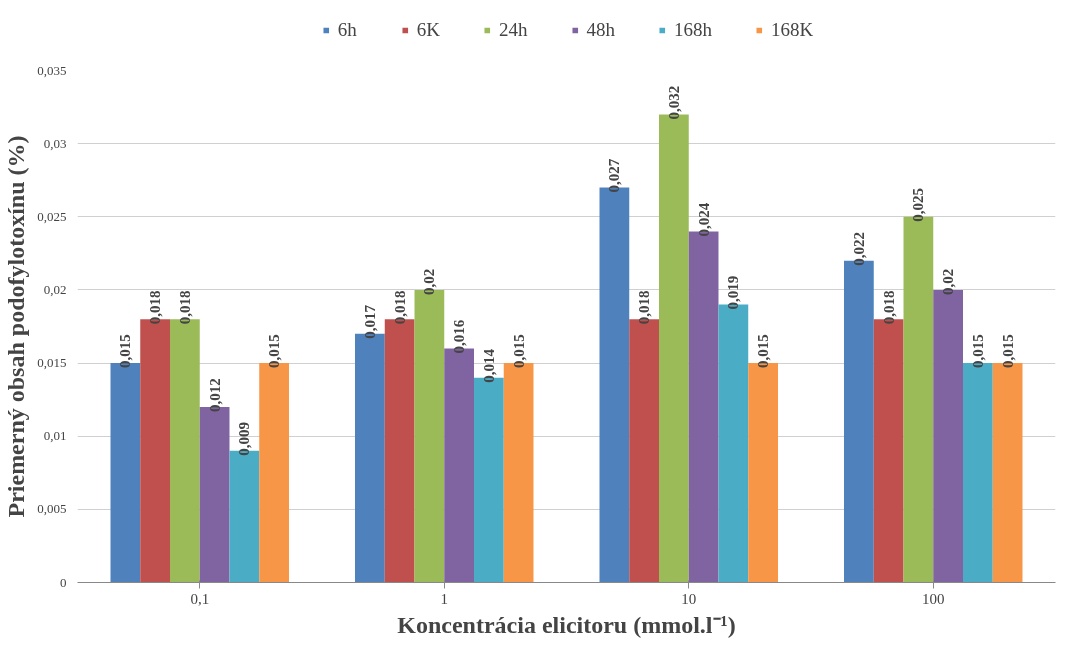 This screenshot has height=658, width=1068. I want to click on x-tick-label: 100, so click(933, 598).